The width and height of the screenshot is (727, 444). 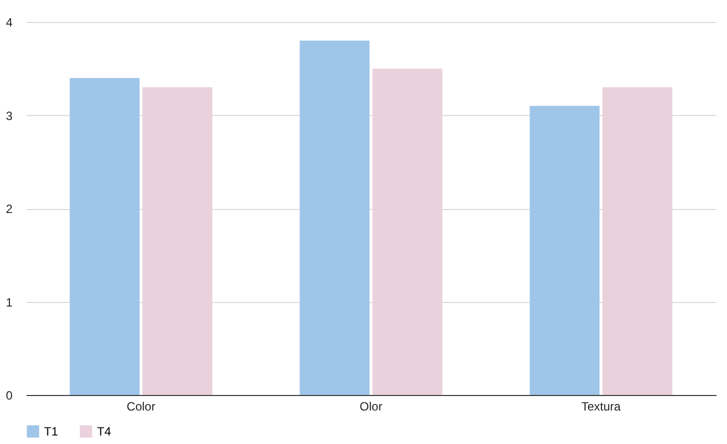 I want to click on x-tick-label: Color, so click(x=141, y=407).